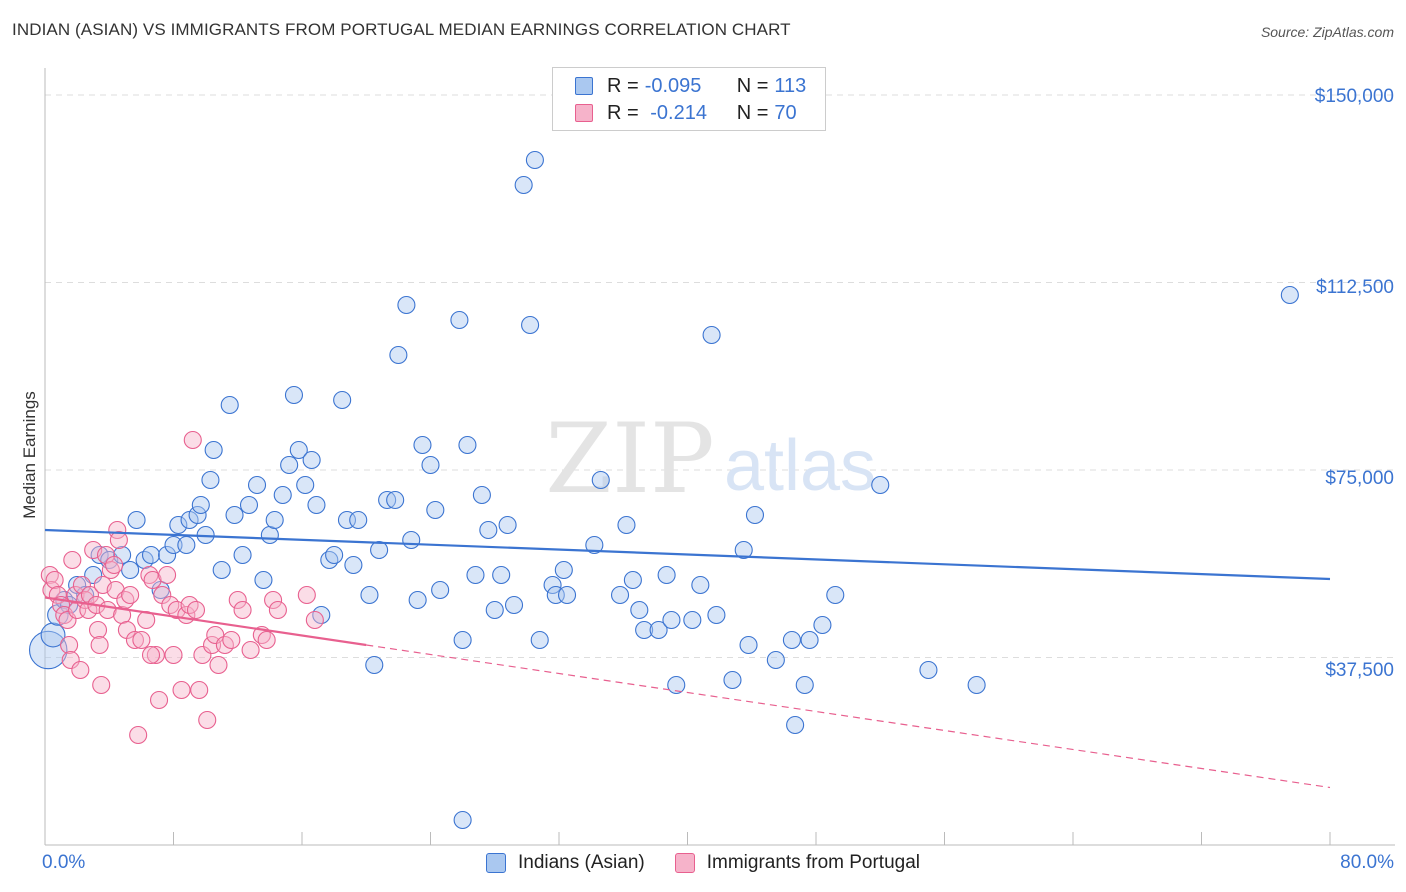 Image resolution: width=1406 pixels, height=892 pixels. What do you see at coordinates (848, 716) in the screenshot?
I see `trend-line-portugal-extended` at bounding box center [848, 716].